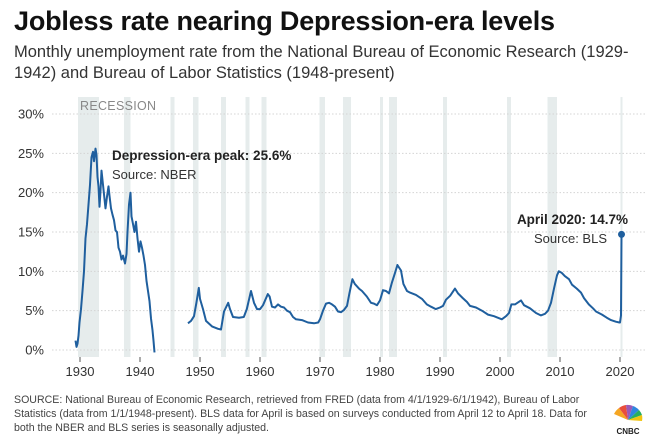 This screenshot has height=440, width=660. I want to click on annotation-subtitle: Source: NBER, so click(154, 174).